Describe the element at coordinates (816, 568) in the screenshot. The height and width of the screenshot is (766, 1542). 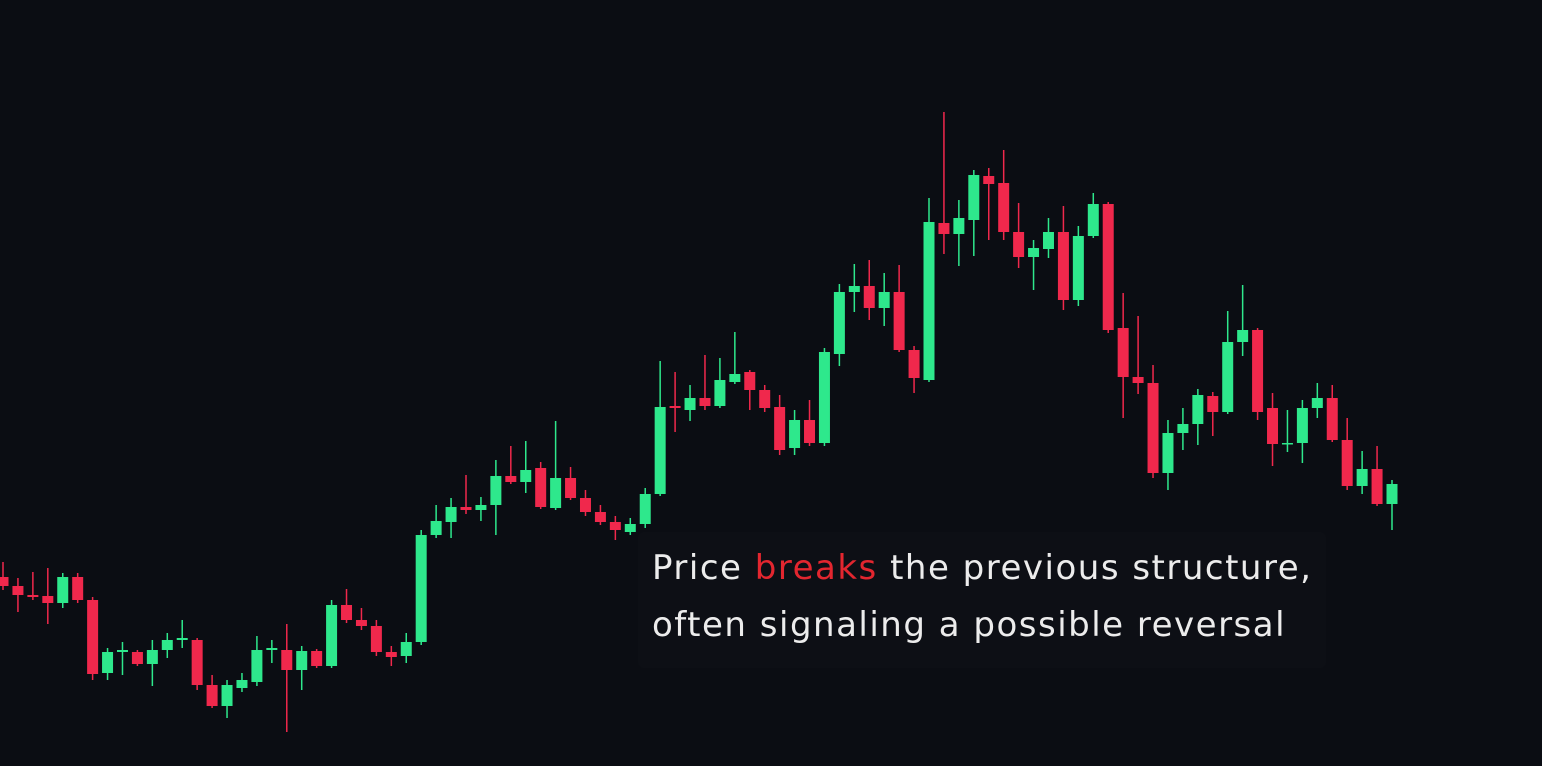
I see `annotation-highlight: breaks` at that location.